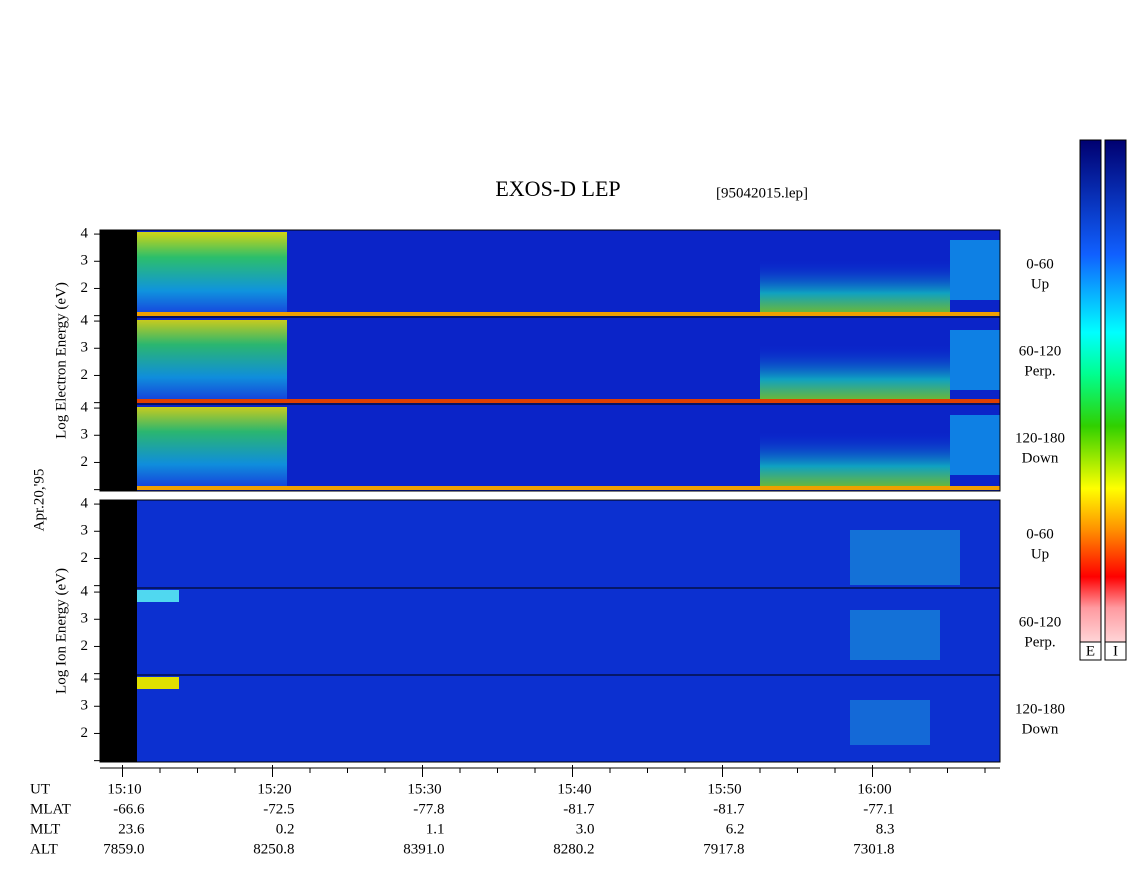 Image resolution: width=1130 pixels, height=875 pixels. I want to click on ephemeris-value: 7859.0, so click(123, 849).